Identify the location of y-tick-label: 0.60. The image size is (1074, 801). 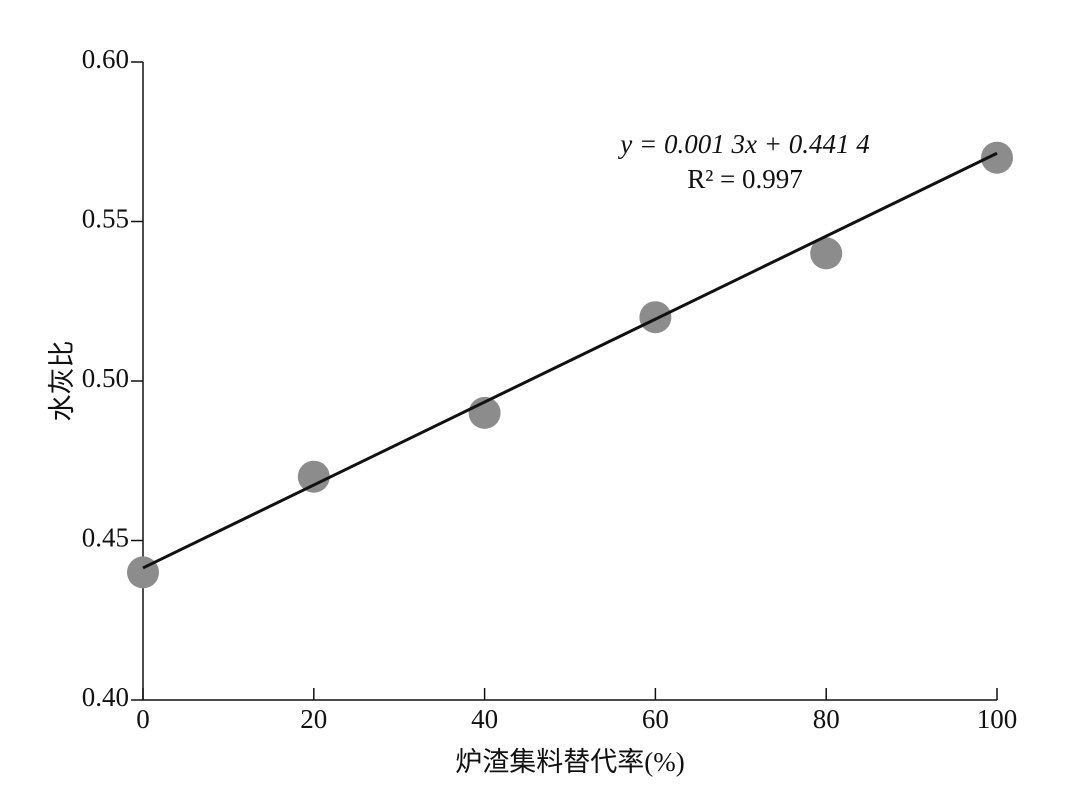
(105, 59).